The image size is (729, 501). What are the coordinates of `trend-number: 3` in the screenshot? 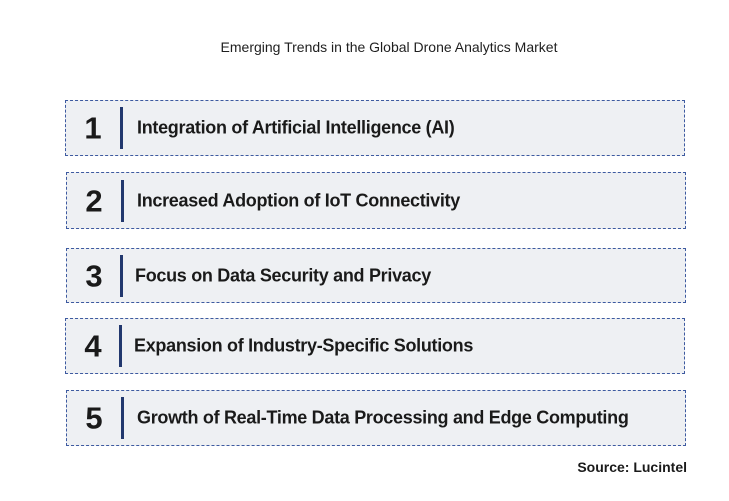 It's located at (94, 275).